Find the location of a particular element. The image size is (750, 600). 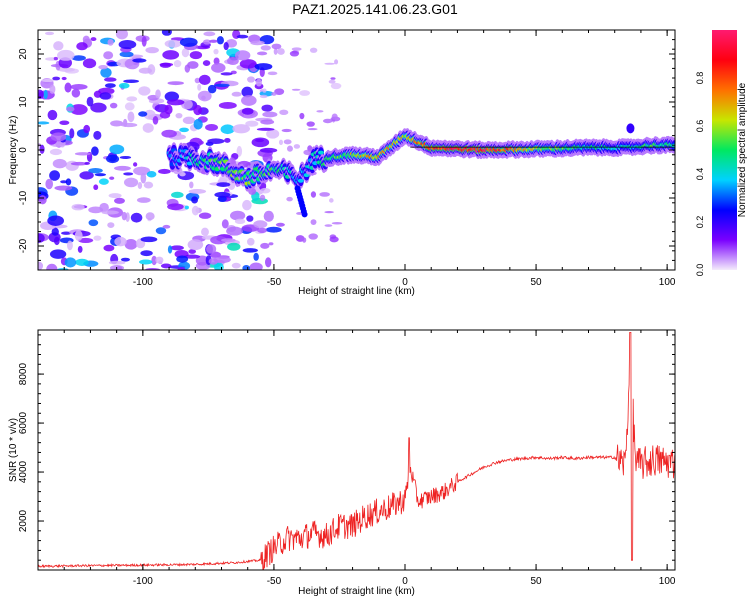

bottom-x-tick-label: 0 is located at coordinates (405, 581).